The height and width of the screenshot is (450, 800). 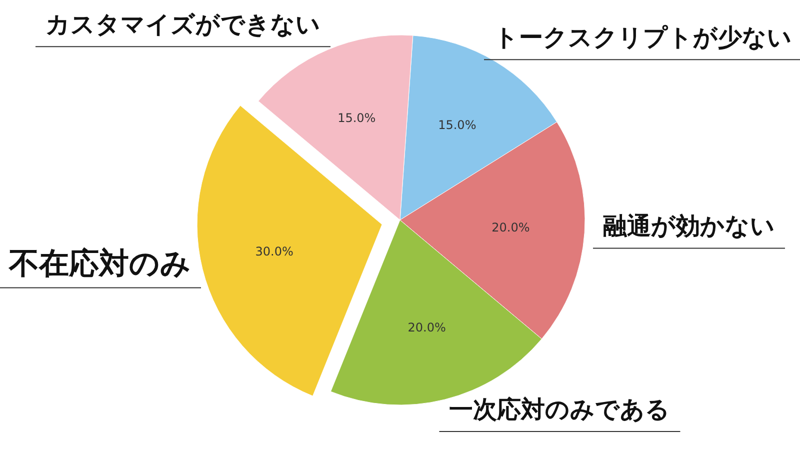 What do you see at coordinates (689, 226) in the screenshot?
I see `slice-label: 融通が効かない` at bounding box center [689, 226].